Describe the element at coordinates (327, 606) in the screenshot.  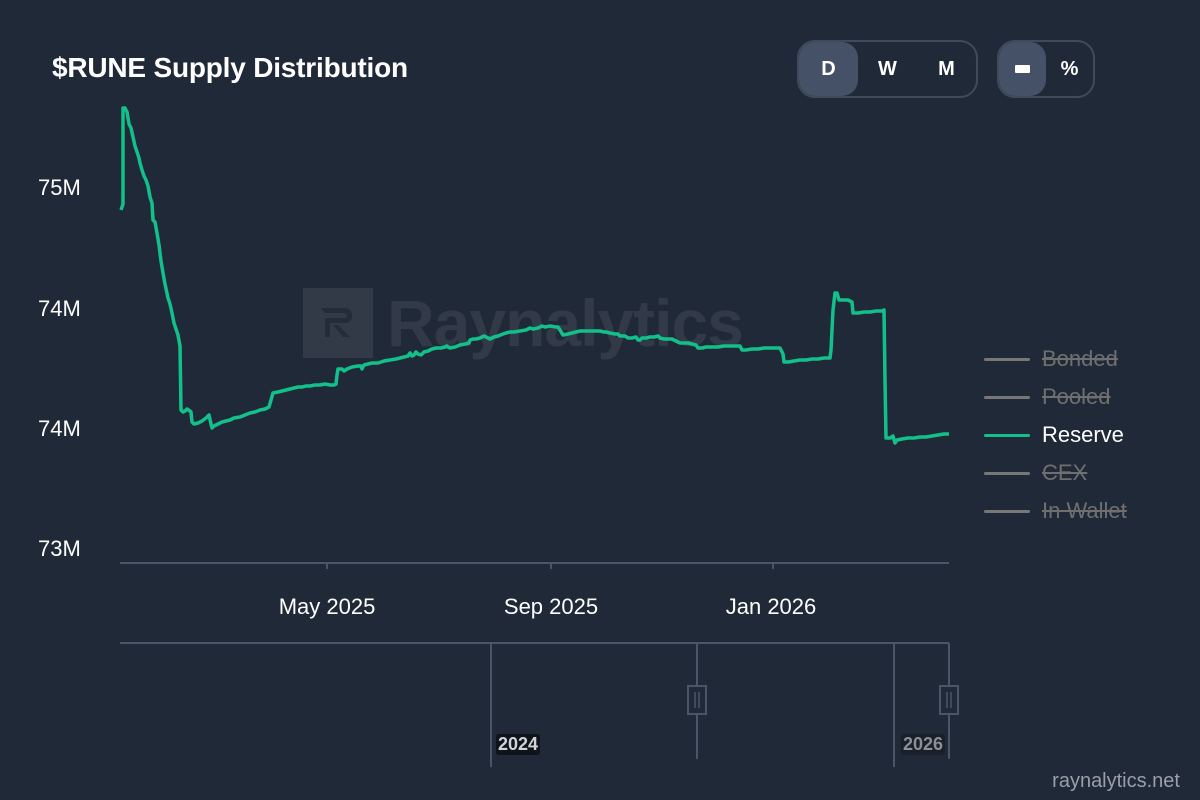
I see `x-tick-label: May 2025` at that location.